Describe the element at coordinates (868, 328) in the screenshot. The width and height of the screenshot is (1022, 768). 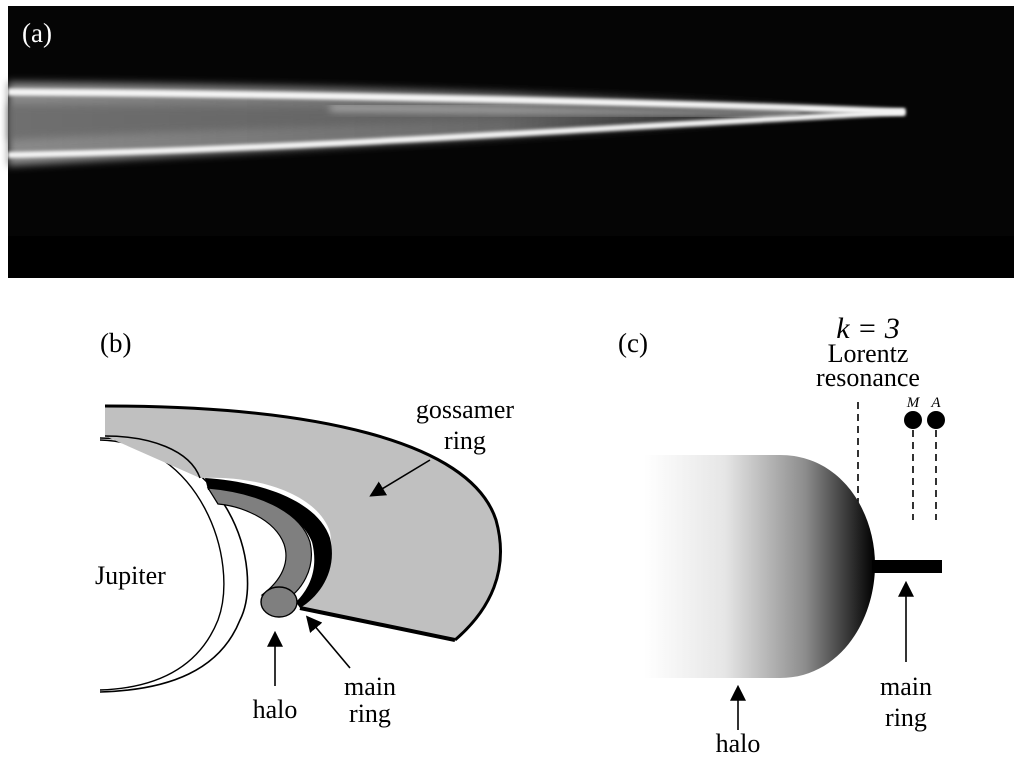
I see `resonance-label-line1: k = 3` at that location.